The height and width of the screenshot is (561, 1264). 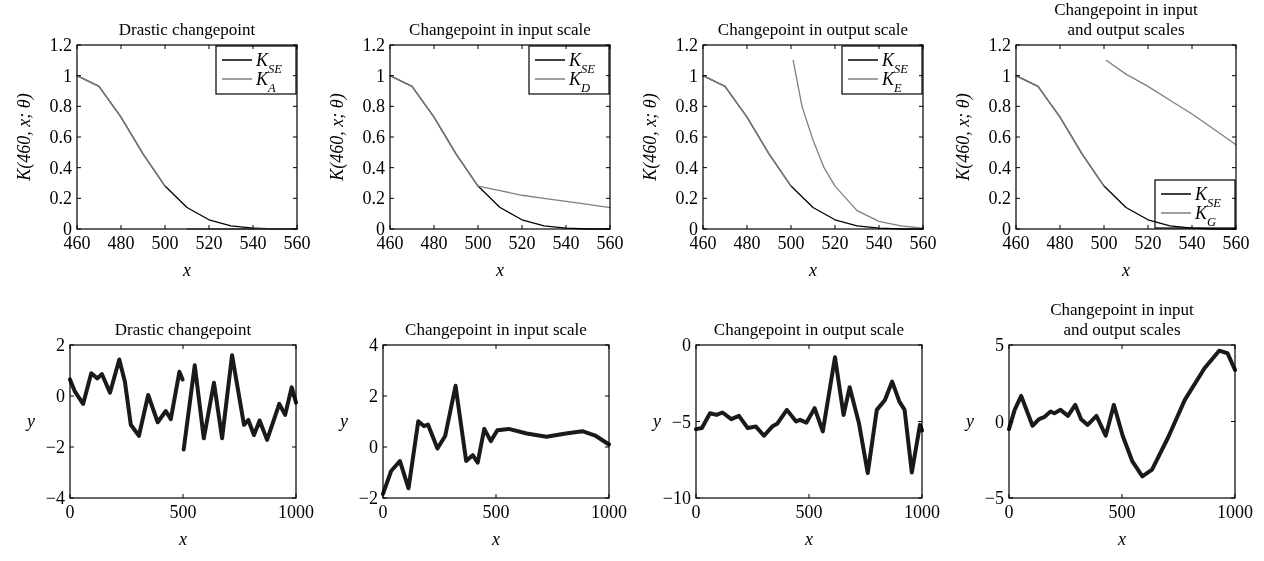 What do you see at coordinates (373, 345) in the screenshot?
I see `y-tick-label: 4` at bounding box center [373, 345].